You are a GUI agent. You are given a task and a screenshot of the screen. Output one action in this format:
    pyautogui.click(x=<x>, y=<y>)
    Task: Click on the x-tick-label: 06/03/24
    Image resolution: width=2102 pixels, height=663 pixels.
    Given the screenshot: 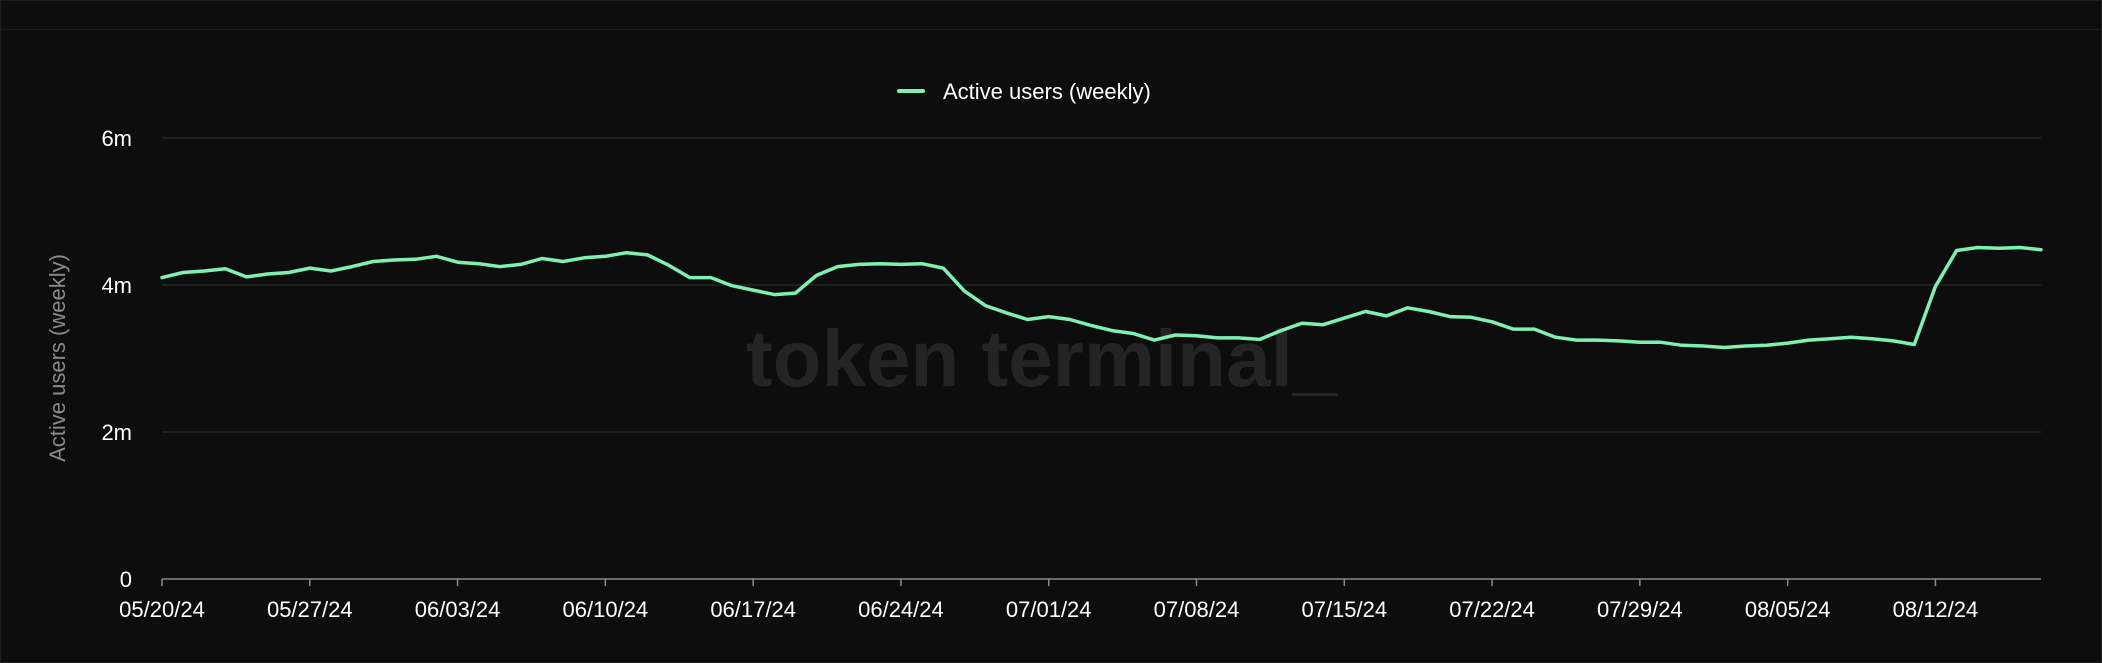 What is the action you would take?
    pyautogui.click(x=458, y=609)
    